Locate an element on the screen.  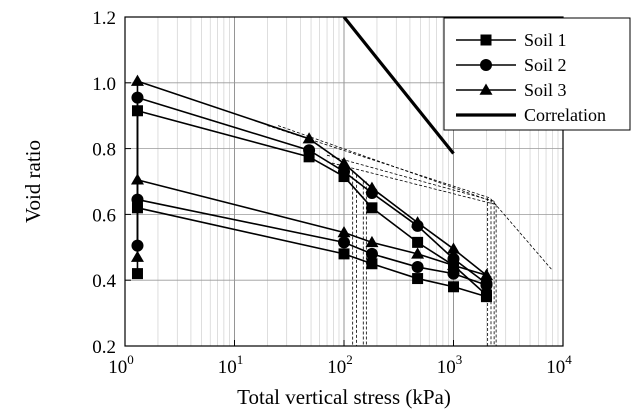
legend-box is located at coordinates (537, 74).